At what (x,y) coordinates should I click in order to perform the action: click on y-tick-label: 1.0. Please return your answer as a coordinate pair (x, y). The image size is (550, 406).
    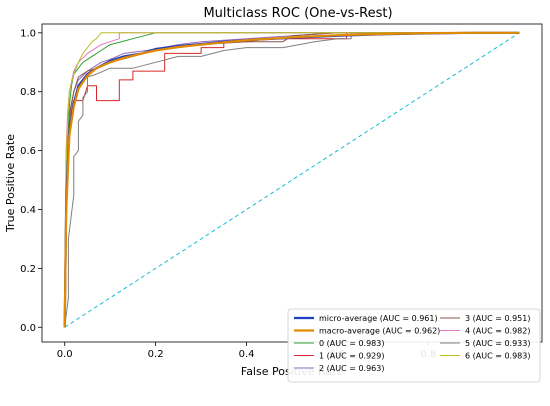
    Looking at the image, I should click on (28, 33).